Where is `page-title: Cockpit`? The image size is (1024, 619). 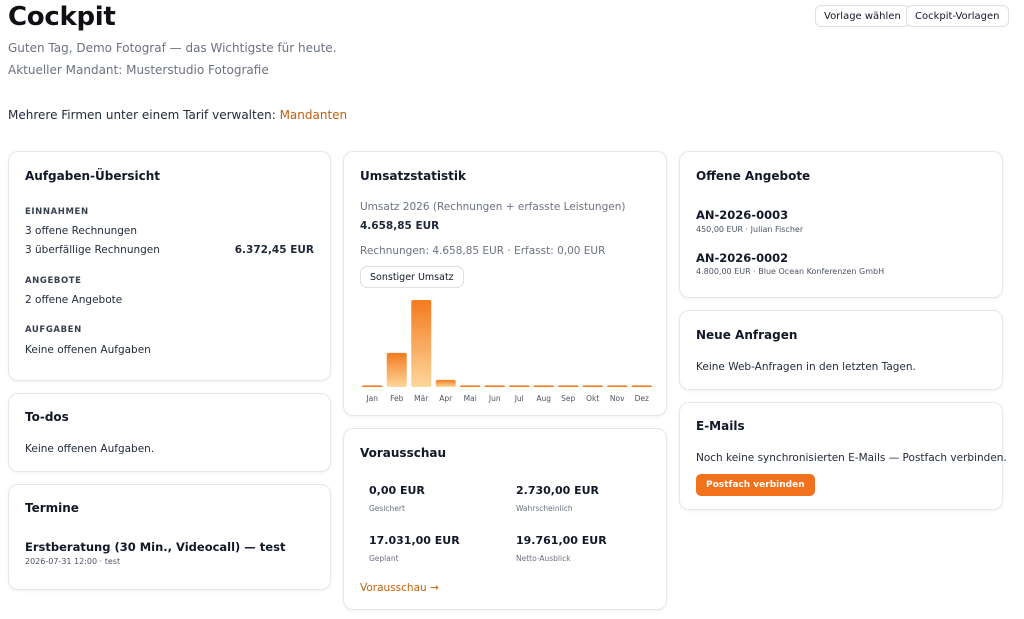 page-title: Cockpit is located at coordinates (62, 17).